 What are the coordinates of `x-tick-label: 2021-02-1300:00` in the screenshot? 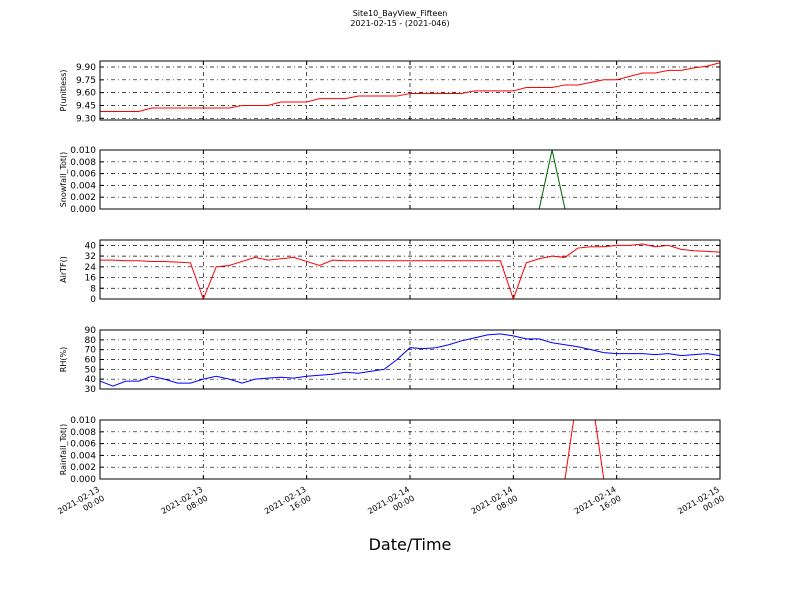 It's located at (81, 505).